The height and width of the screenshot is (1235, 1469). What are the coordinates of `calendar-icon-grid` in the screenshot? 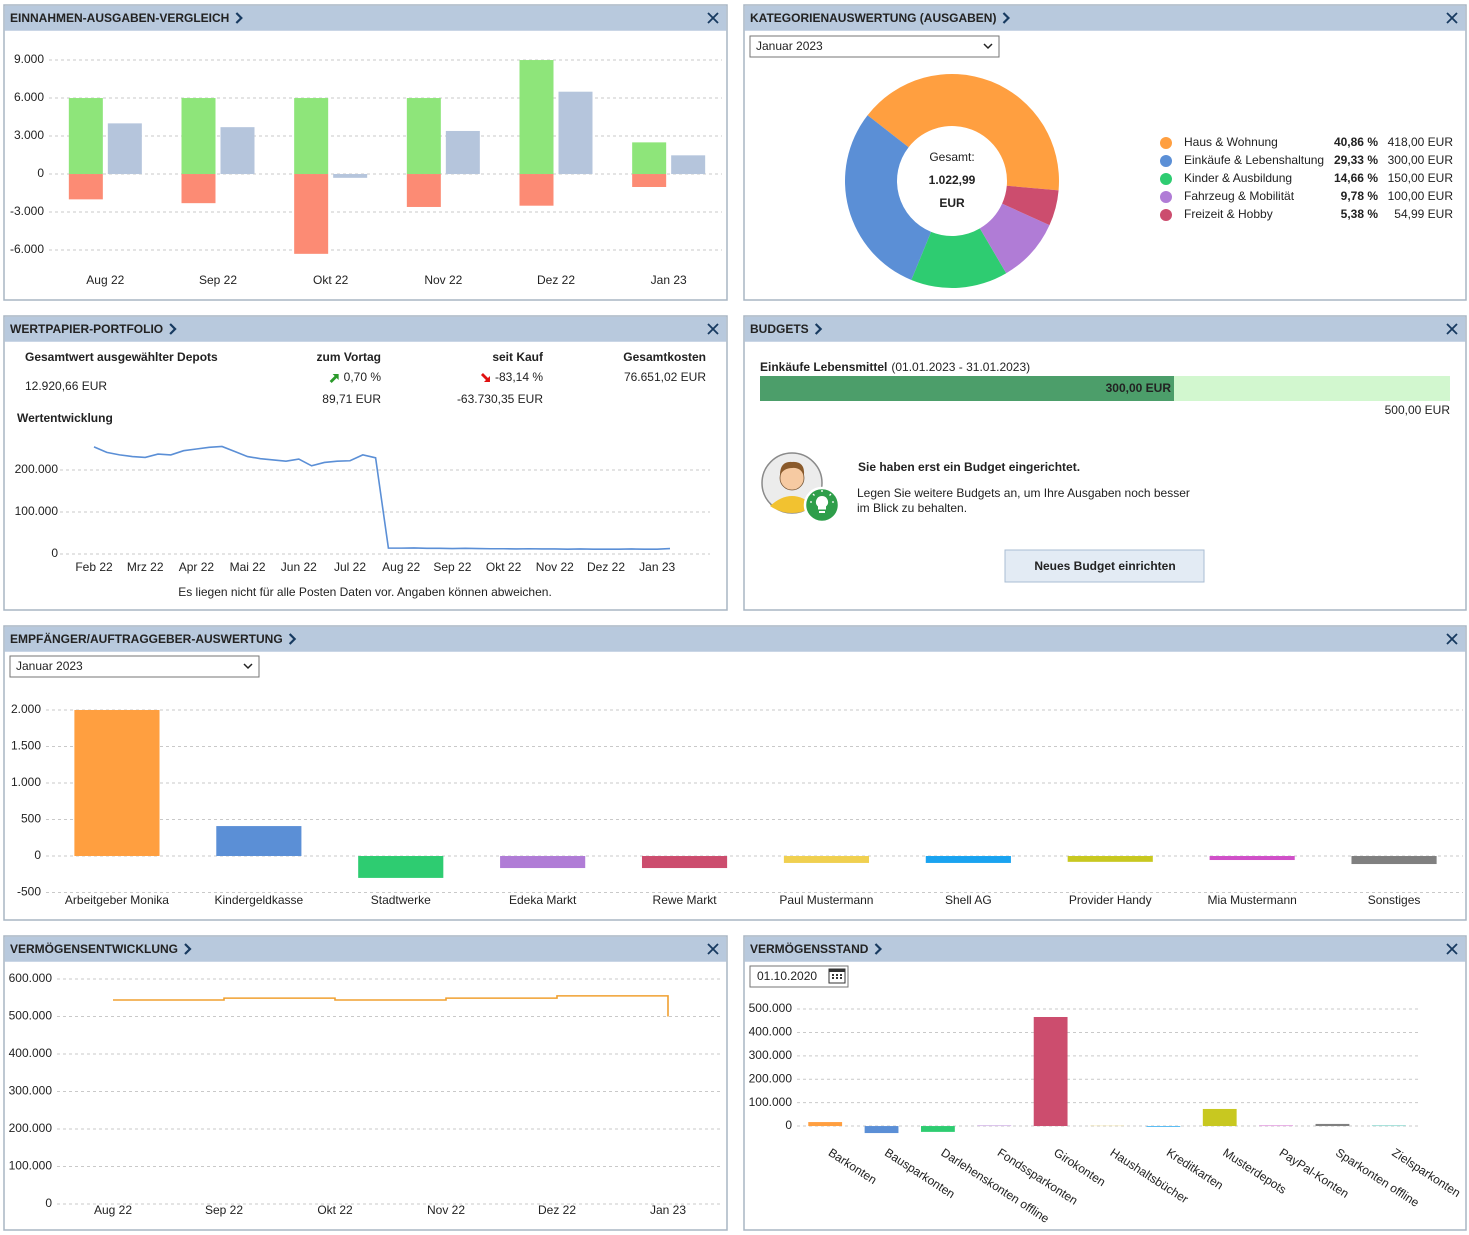 It's located at (837, 976).